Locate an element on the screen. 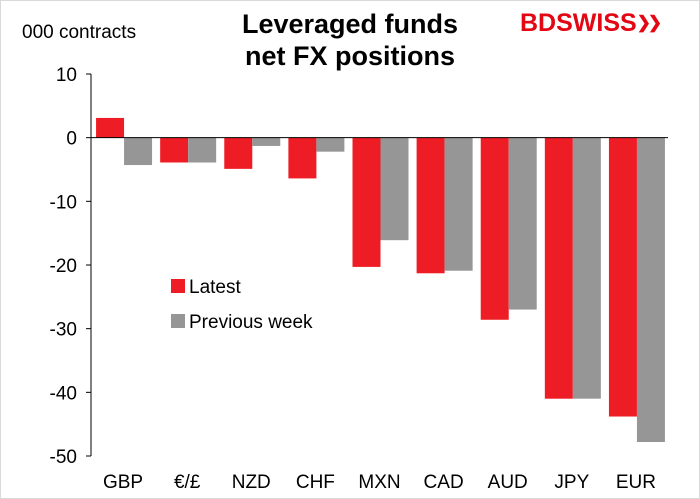 The image size is (700, 499). x-tick-label: EUR is located at coordinates (636, 482).